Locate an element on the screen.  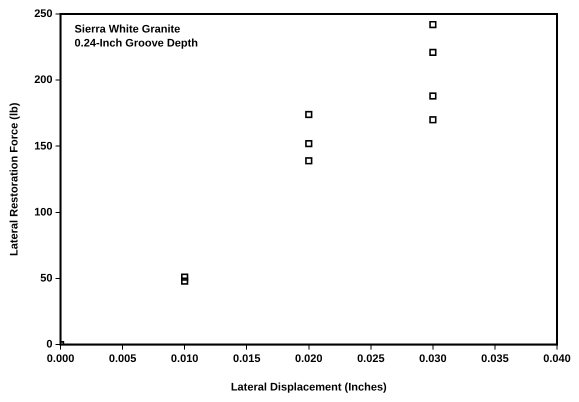
x-tick-label: 0.035 is located at coordinates (495, 359).